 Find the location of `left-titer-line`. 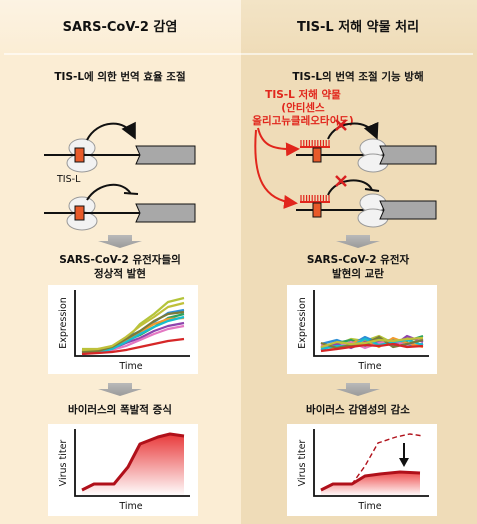

left-titer-line is located at coordinates (133, 462).